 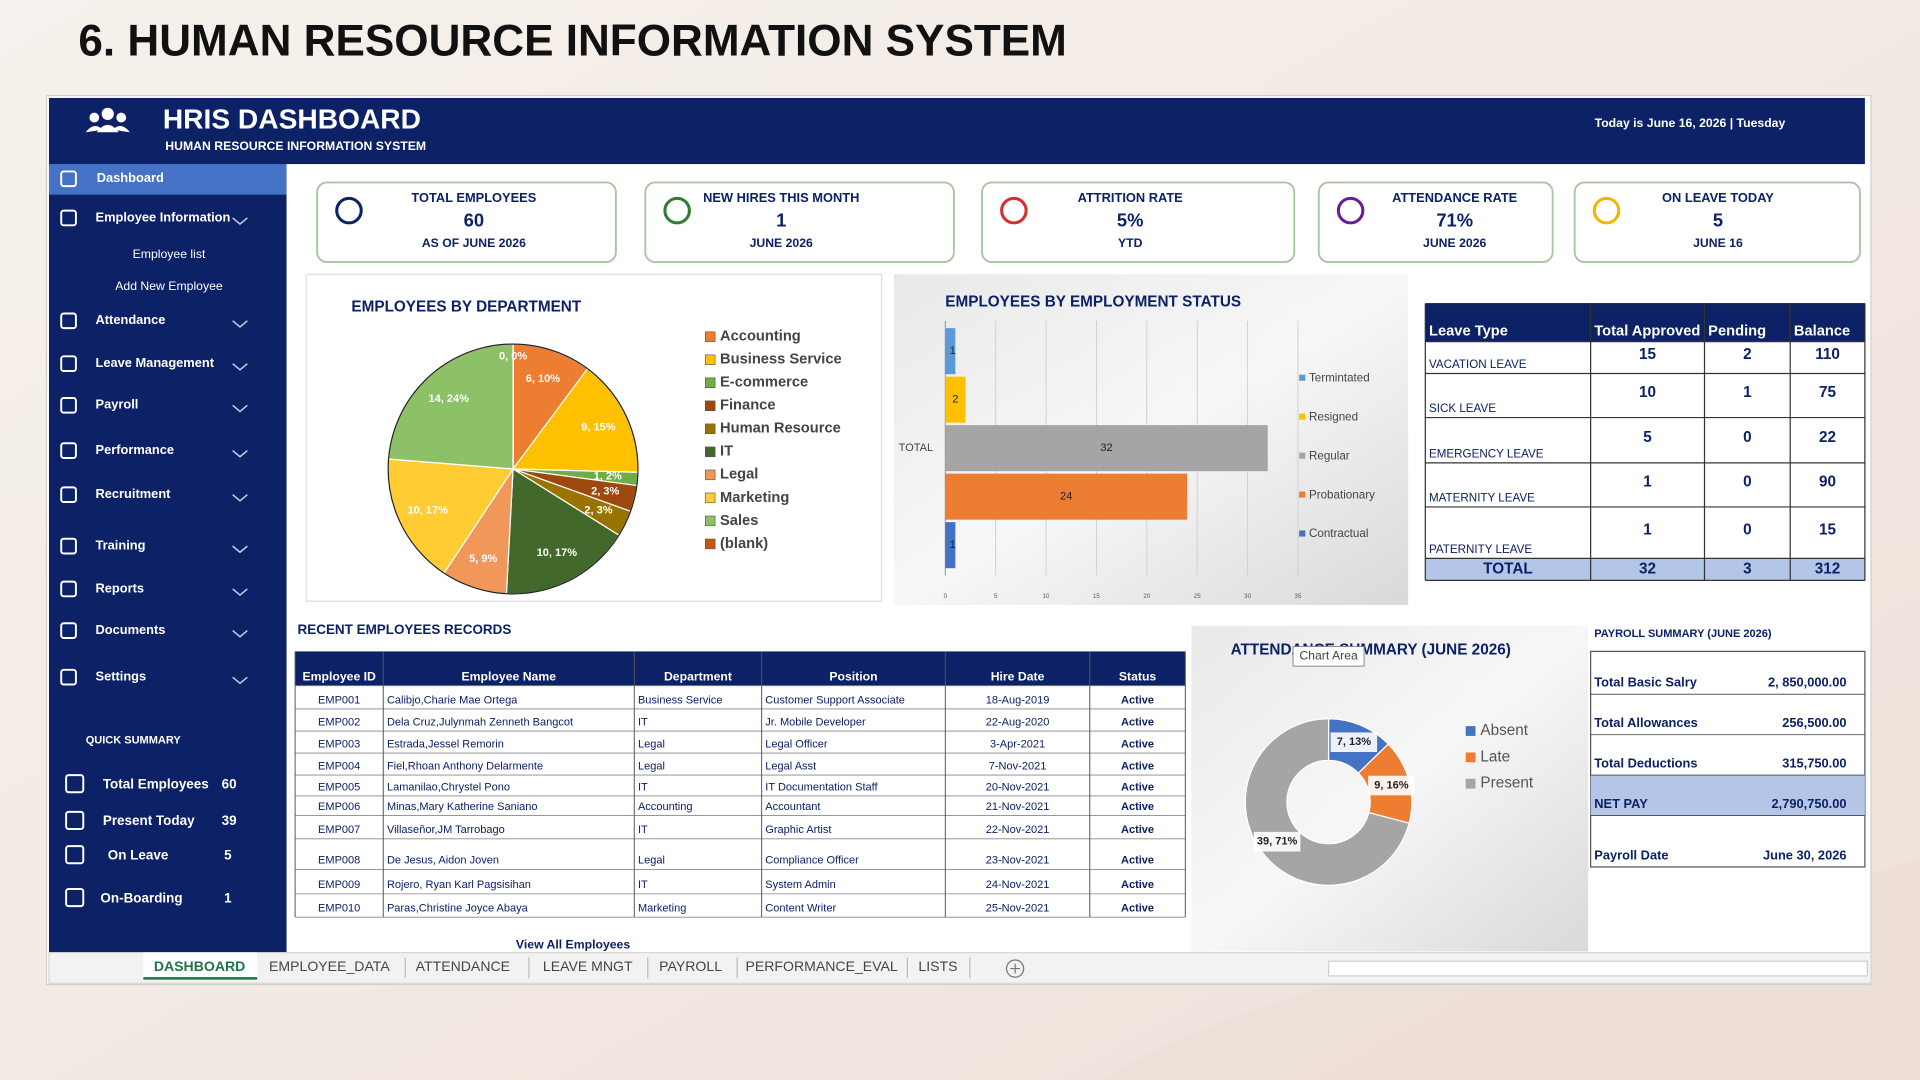 I want to click on table-cell: 5, so click(x=1647, y=437).